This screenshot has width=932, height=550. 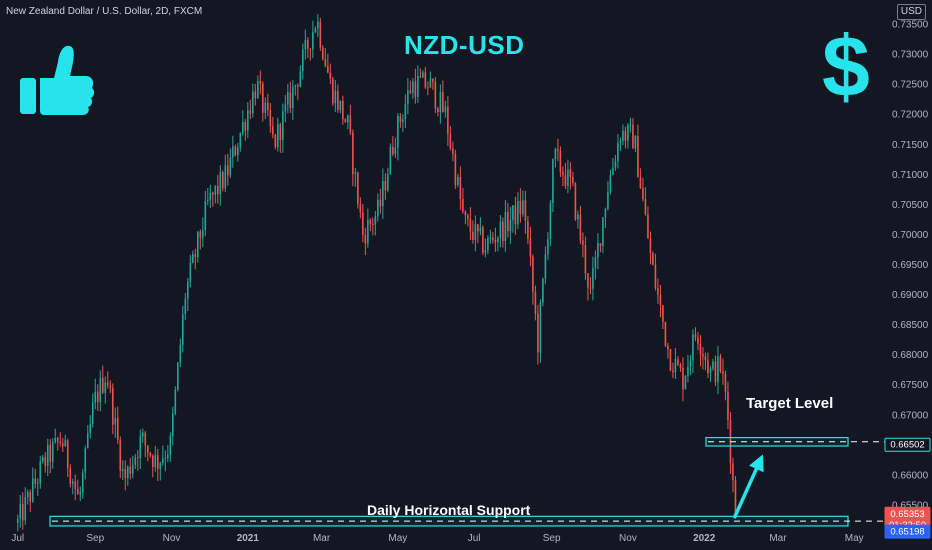 What do you see at coordinates (17, 538) in the screenshot?
I see `x-tick-label: Jul` at bounding box center [17, 538].